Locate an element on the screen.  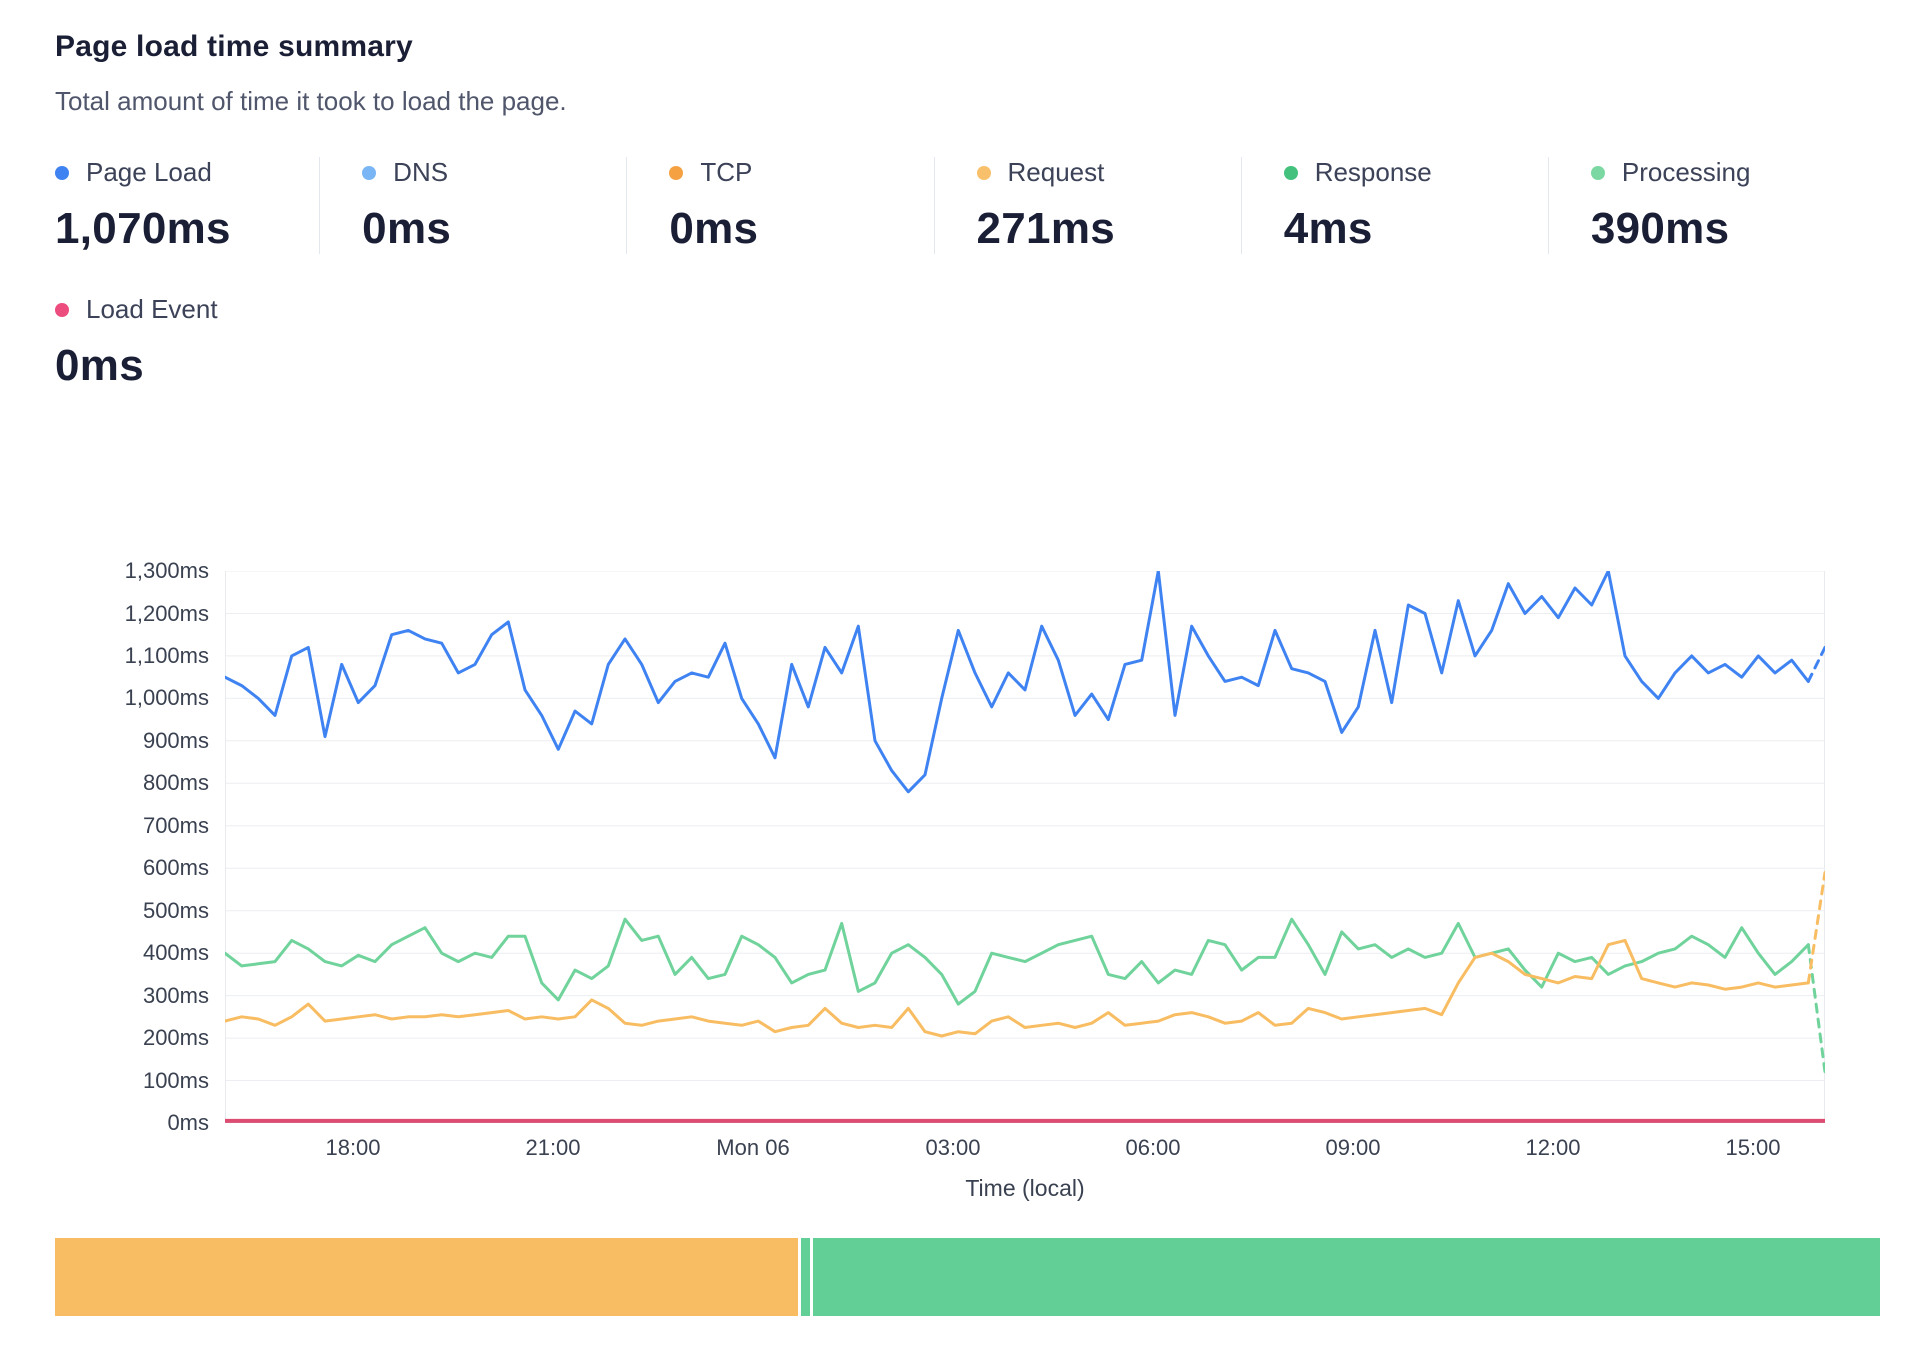
metric-processing: Processing 390ms is located at coordinates (1701, 205).